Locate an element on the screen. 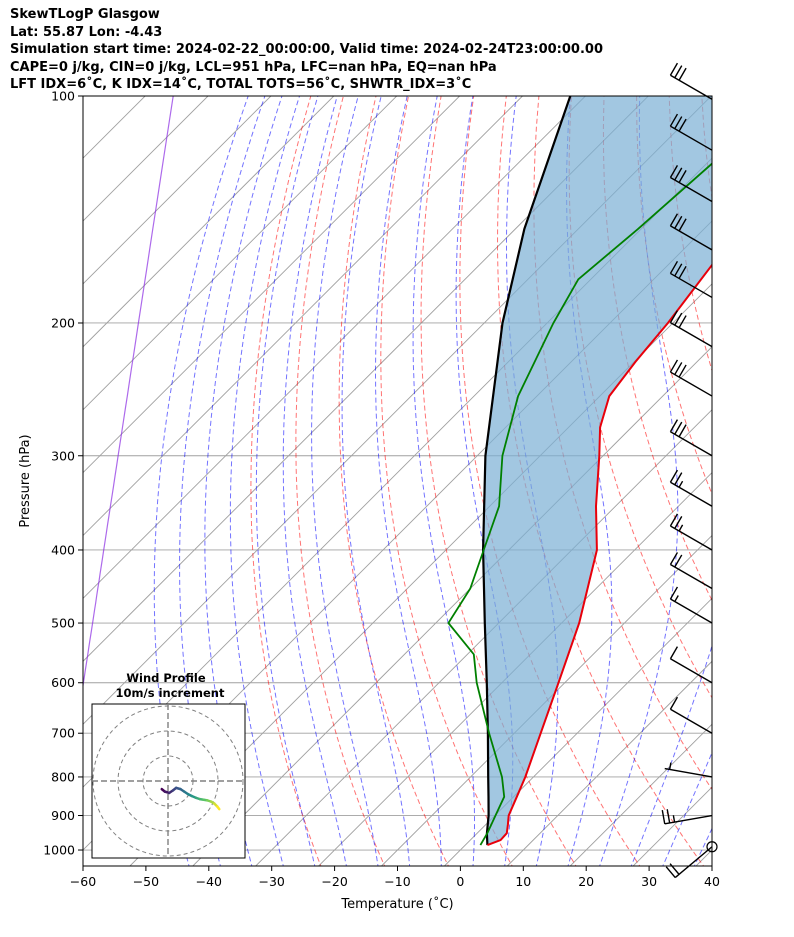 Image resolution: width=794 pixels, height=937 pixels. y-tick-label: 900 is located at coordinates (63, 815).